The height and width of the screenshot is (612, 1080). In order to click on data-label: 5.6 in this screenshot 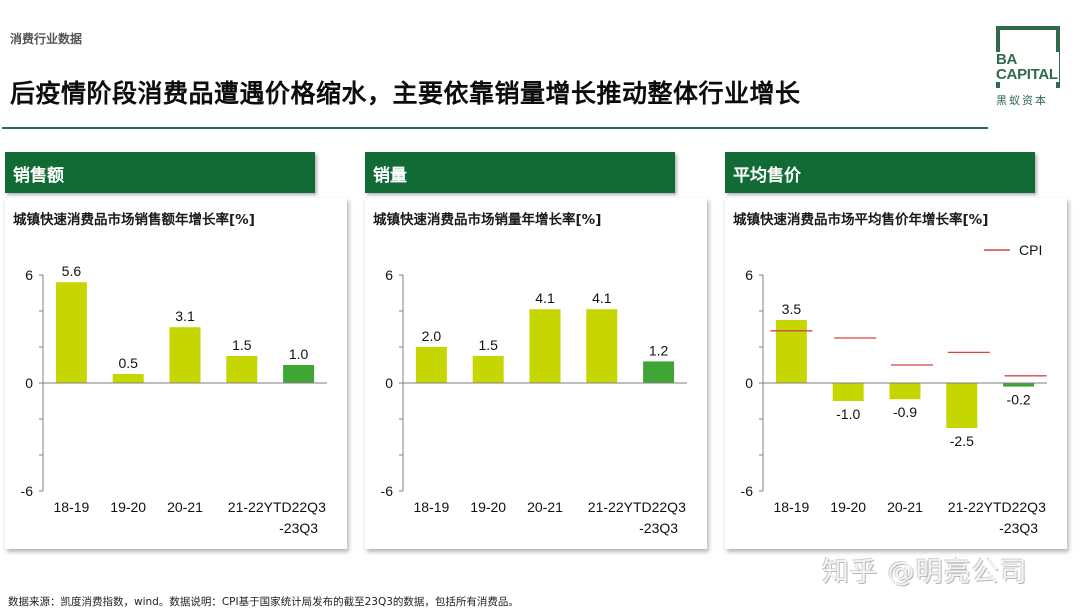, I will do `click(72, 271)`.